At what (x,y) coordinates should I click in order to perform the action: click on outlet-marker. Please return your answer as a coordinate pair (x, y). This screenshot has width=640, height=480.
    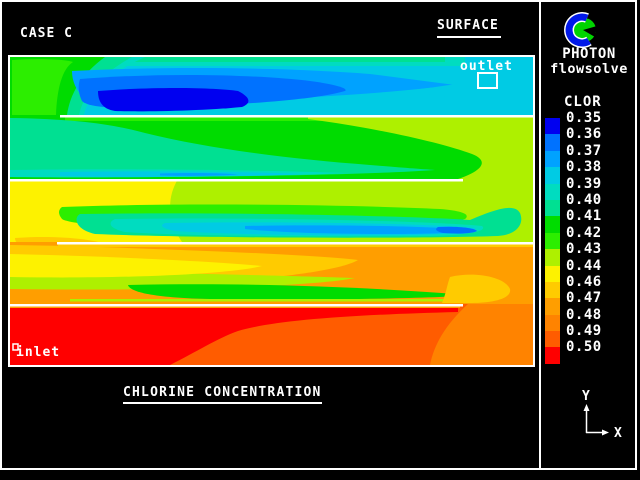
    Looking at the image, I should click on (487, 80).